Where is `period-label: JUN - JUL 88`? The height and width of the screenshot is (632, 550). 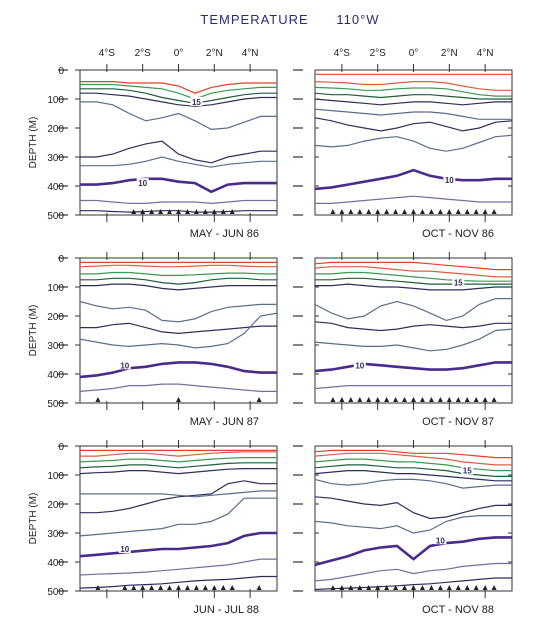
period-label: JUN - JUL 88 is located at coordinates (226, 610).